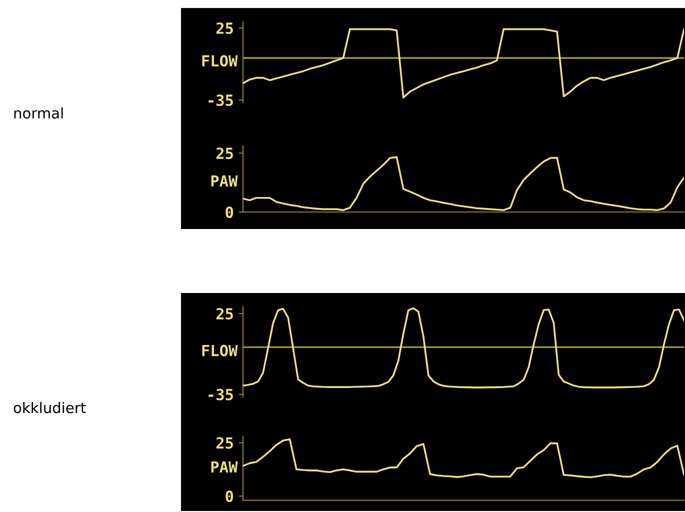 Image resolution: width=685 pixels, height=512 pixels. Describe the element at coordinates (38, 113) in the screenshot. I see `text: normal` at that location.